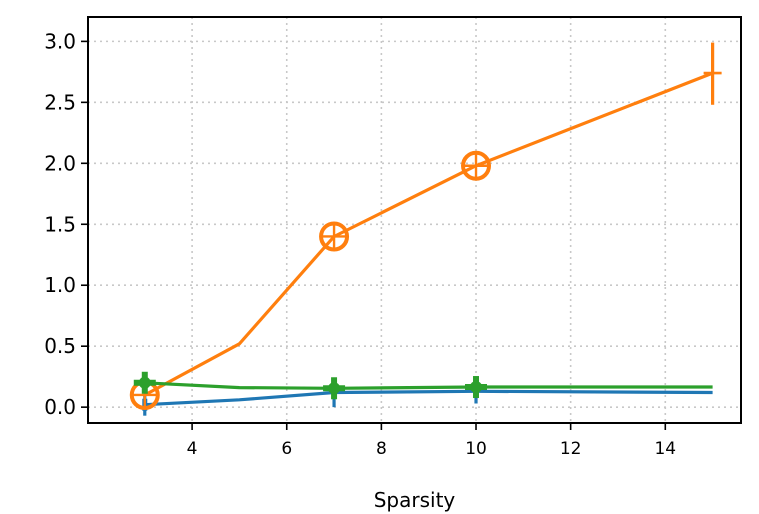  Describe the element at coordinates (60, 407) in the screenshot. I see `y-tick-label: 0.0` at that location.